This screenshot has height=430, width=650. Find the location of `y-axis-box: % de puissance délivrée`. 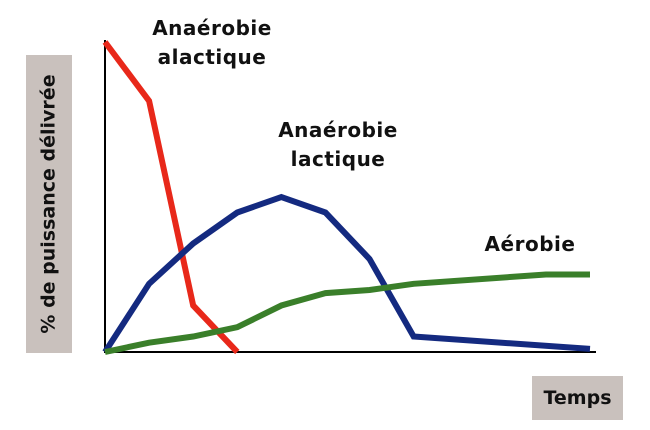

y-axis-box: % de puissance délivrée is located at coordinates (49, 204).